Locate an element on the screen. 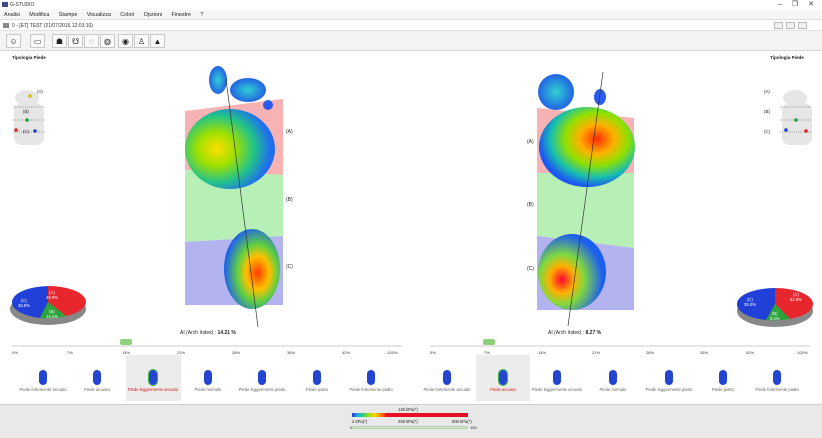 The width and height of the screenshot is (822, 438). right-foot-type-diagram is located at coordinates (796, 117).